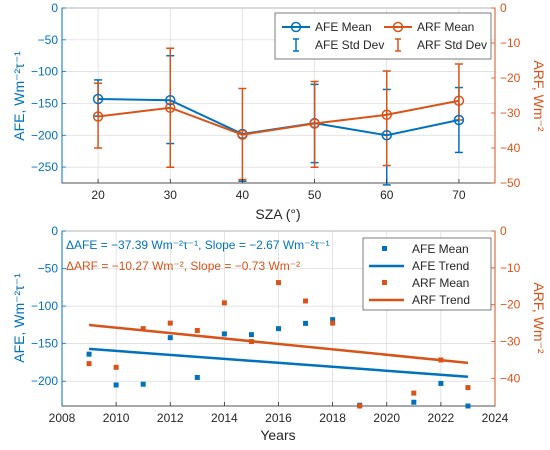 The height and width of the screenshot is (450, 550). I want to click on legend-afe-std: AFE Std Dev, so click(338, 45).